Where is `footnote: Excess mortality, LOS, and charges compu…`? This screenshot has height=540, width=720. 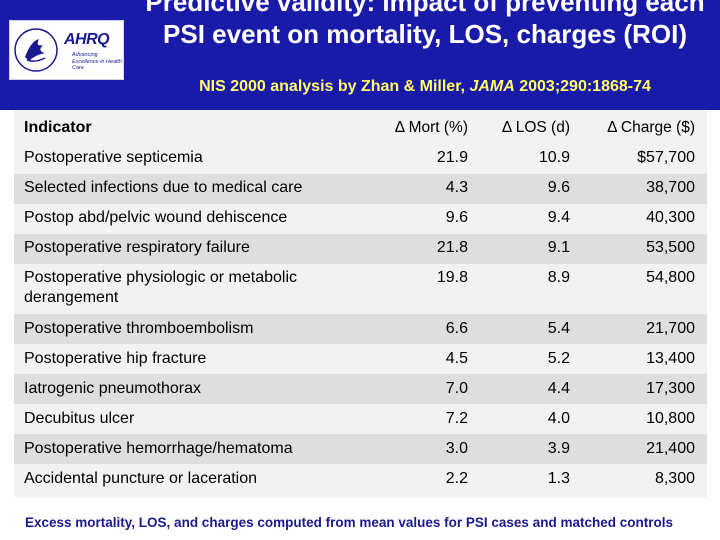 footnote: Excess mortality, LOS, and charges compu… is located at coordinates (349, 522).